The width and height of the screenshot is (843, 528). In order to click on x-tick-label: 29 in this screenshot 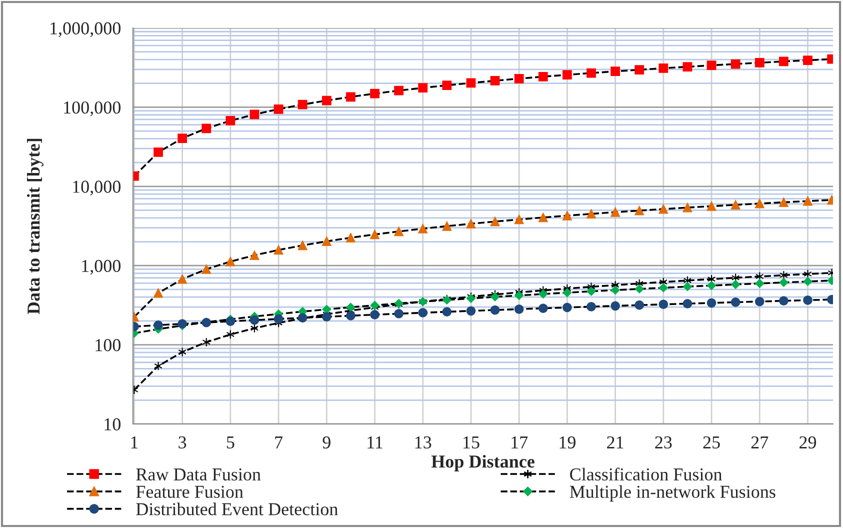, I will do `click(808, 442)`.